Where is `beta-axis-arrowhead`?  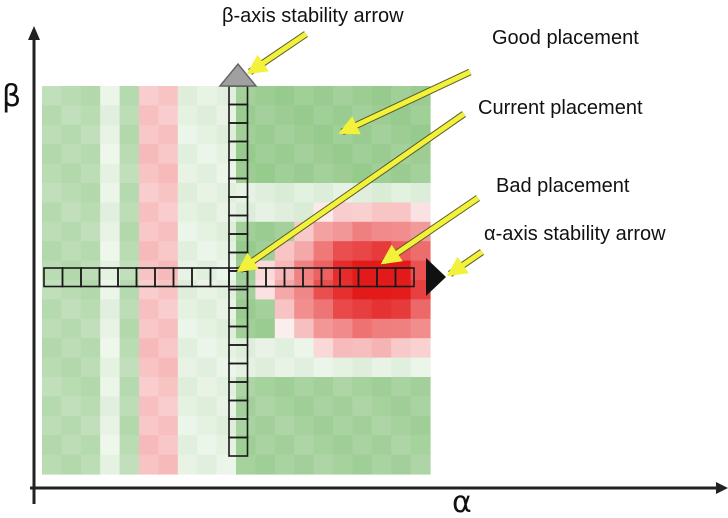
beta-axis-arrowhead is located at coordinates (34, 33).